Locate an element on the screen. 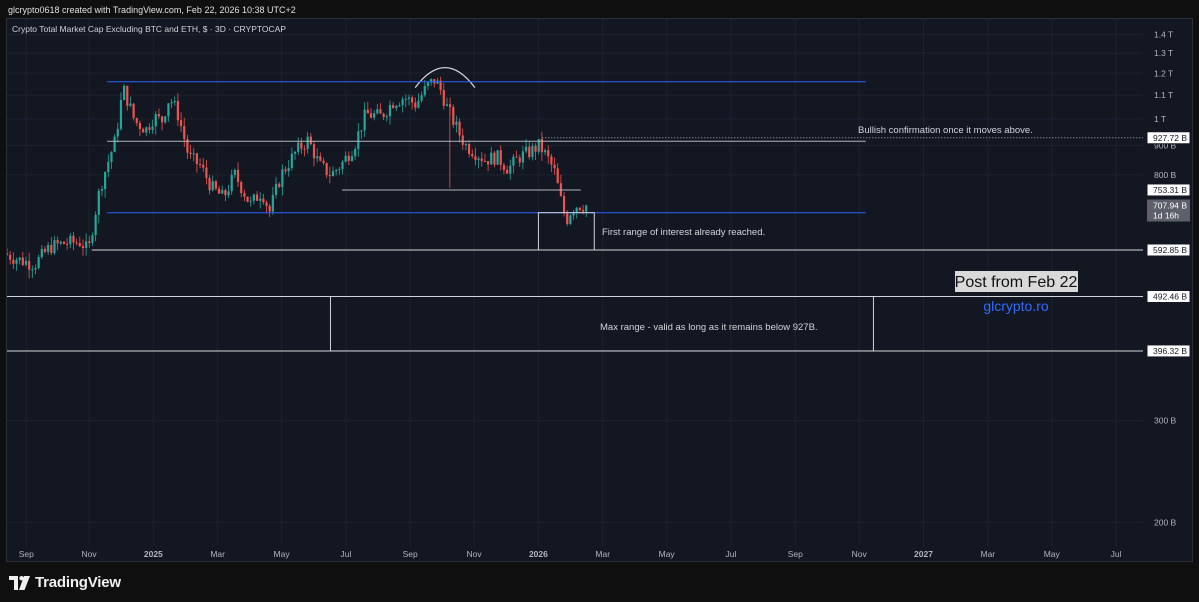 This screenshot has width=1199, height=602. first-range-note: First range of interest already reached. is located at coordinates (683, 232).